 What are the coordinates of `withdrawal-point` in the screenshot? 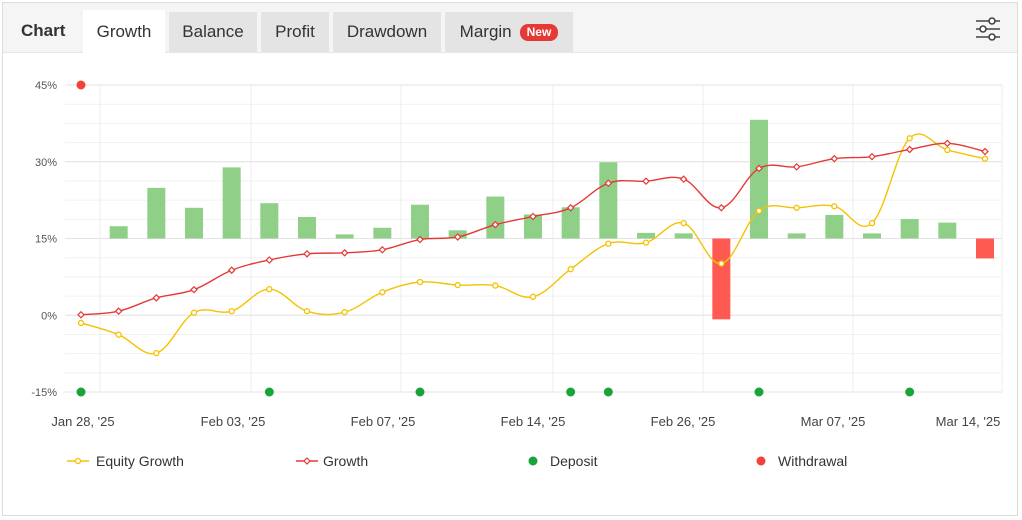 It's located at (81, 85).